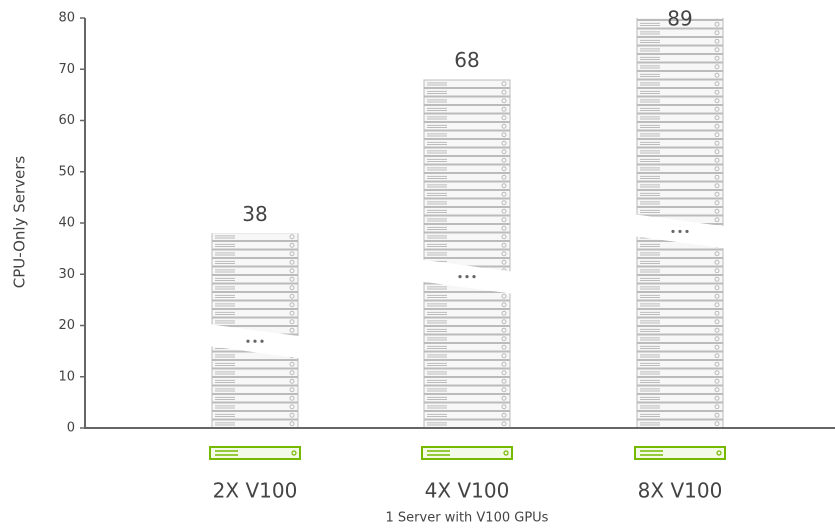  Describe the element at coordinates (66, 274) in the screenshot. I see `y-tick-label: 30` at that location.